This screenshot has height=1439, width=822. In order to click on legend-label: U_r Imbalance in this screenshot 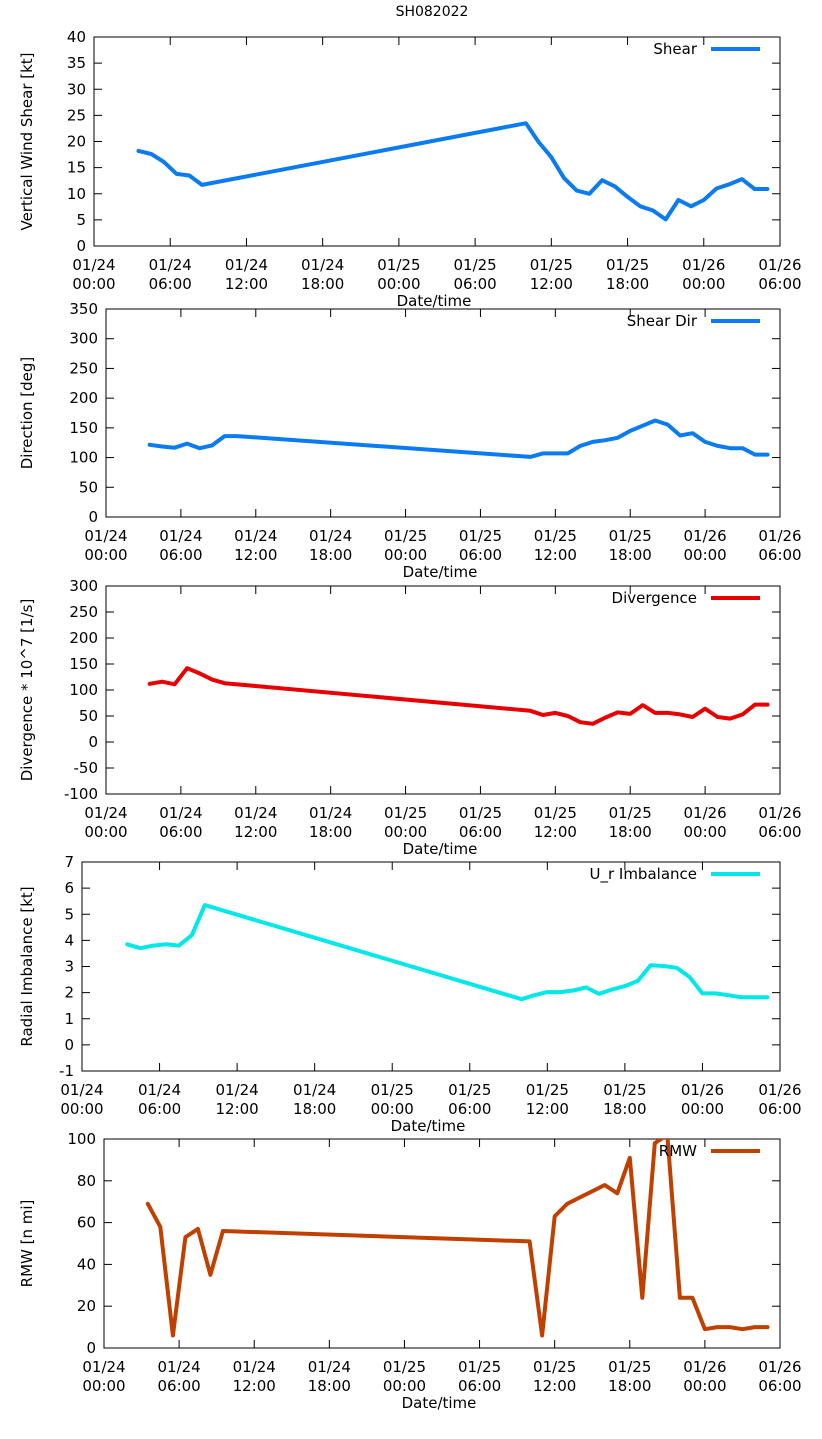, I will do `click(643, 874)`.